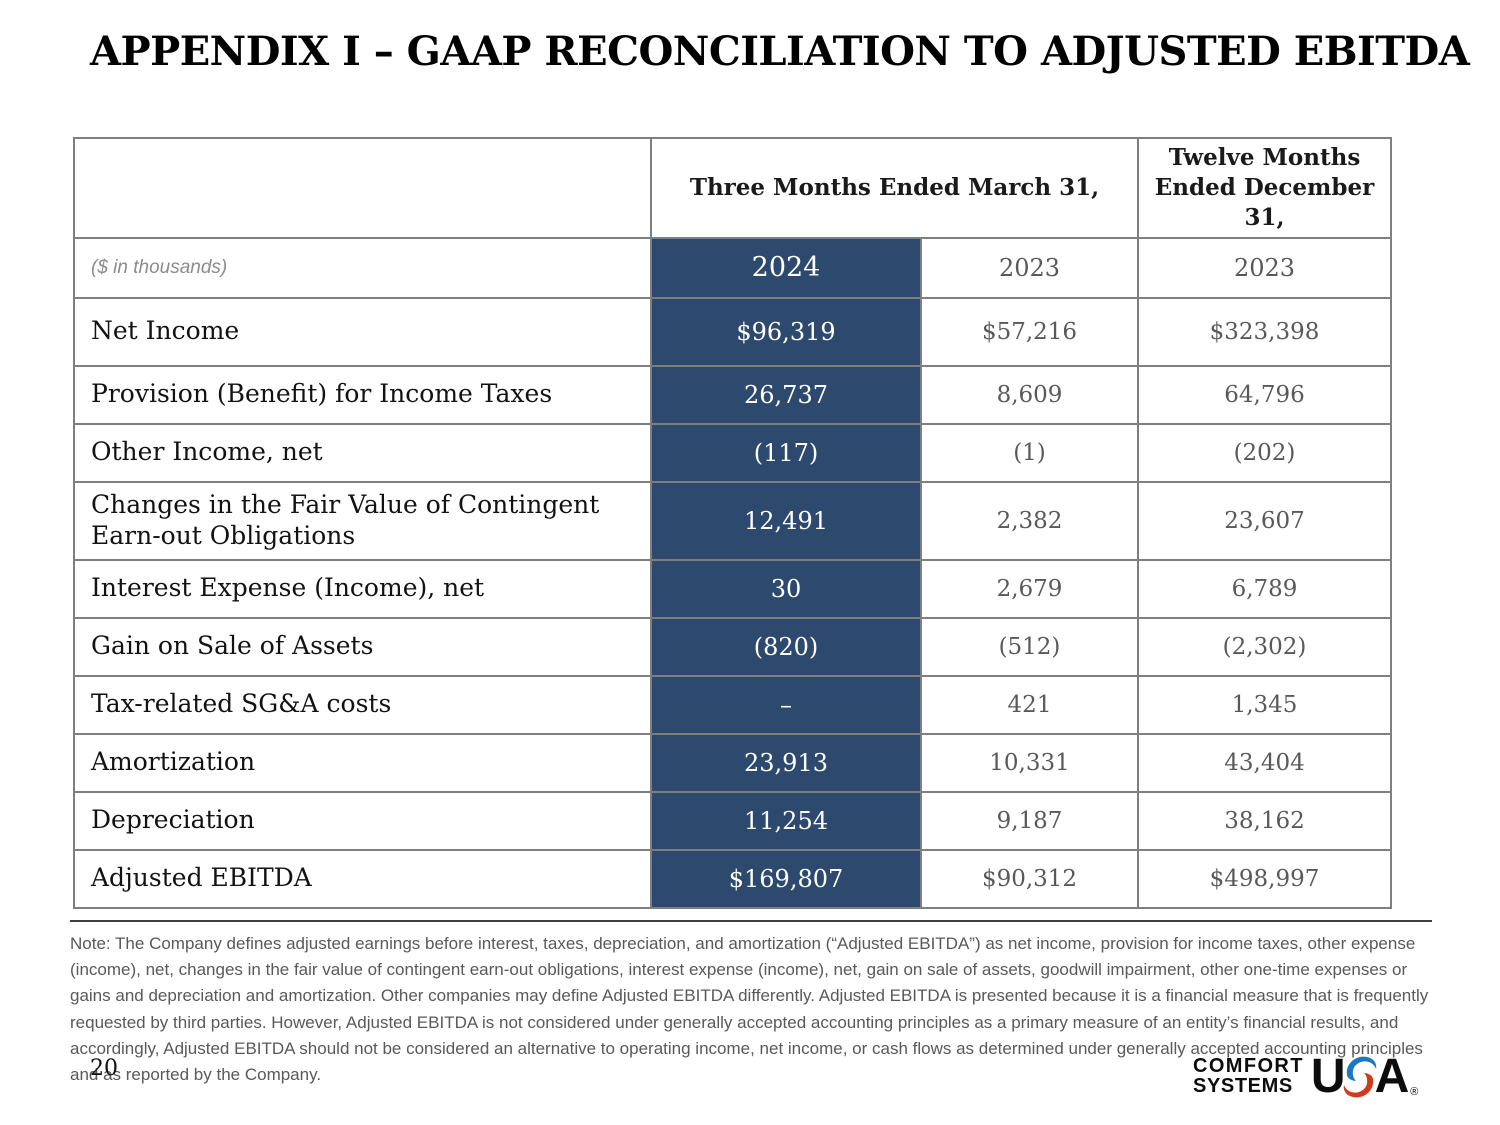 The image size is (1500, 1125). What do you see at coordinates (1306, 1077) in the screenshot?
I see `comfort-systems-usa-logo: COMFORT SYSTEMS U A ®` at bounding box center [1306, 1077].